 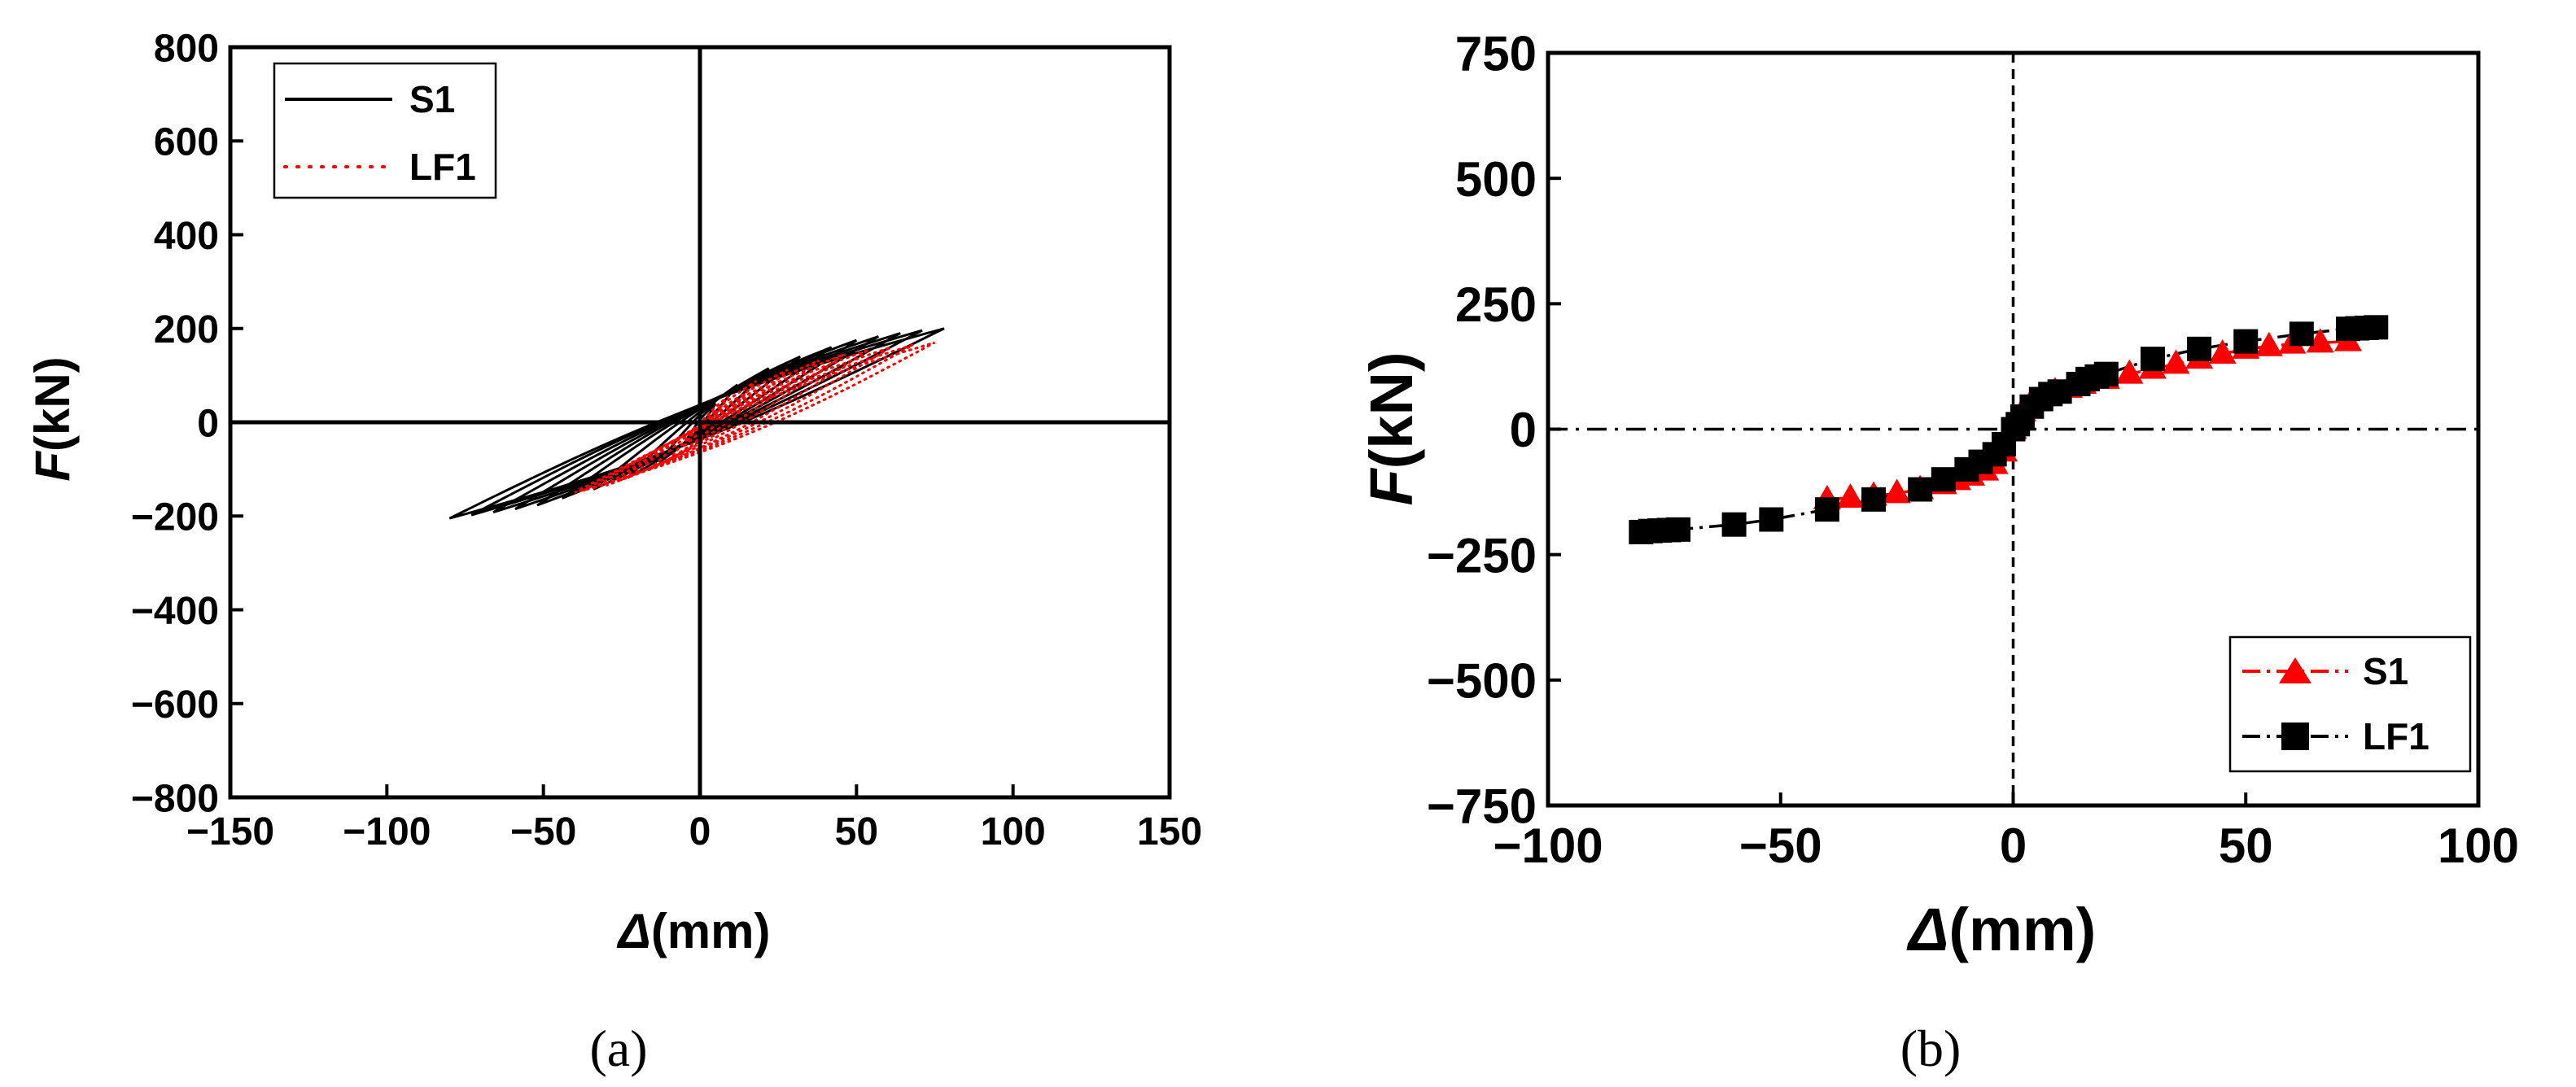 I want to click on panel-a-x-axis-title: Δ(mm), so click(x=694, y=931).